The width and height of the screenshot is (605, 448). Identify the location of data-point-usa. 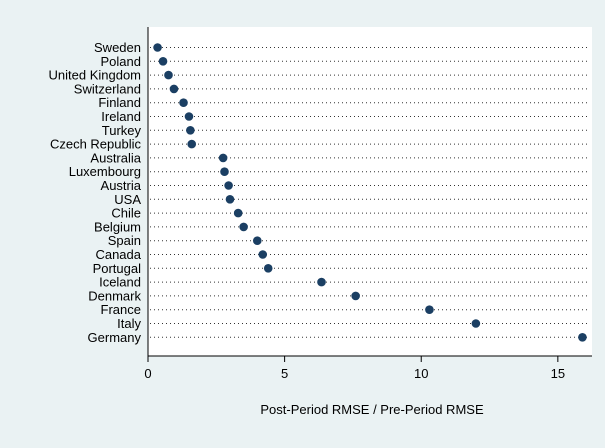
(230, 199).